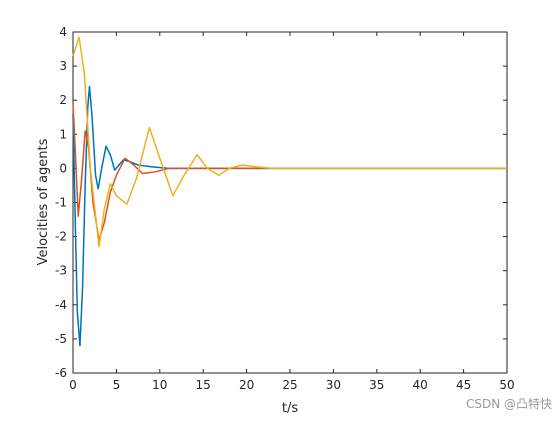 Image resolution: width=560 pixels, height=424 pixels. Describe the element at coordinates (117, 385) in the screenshot. I see `x-tick-label: 5` at that location.